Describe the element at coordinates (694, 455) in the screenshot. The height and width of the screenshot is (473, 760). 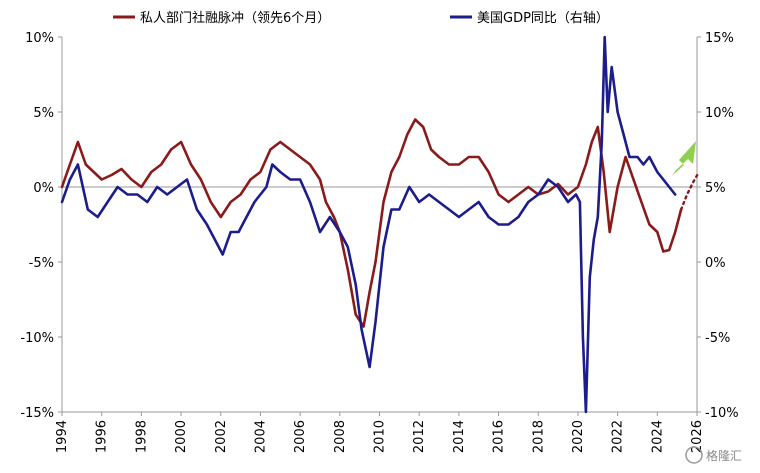
I see `watermark-icon` at that location.